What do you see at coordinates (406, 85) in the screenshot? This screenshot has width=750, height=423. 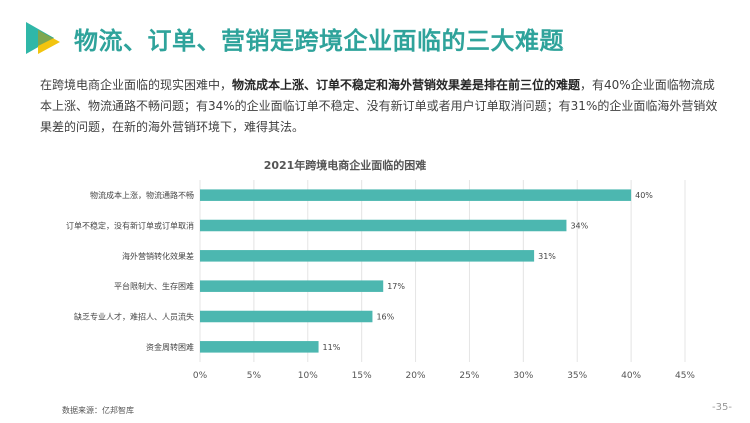 I see `intro-highlight: 物流成本上涨、订单不稳定和海外营销效果差是排在前三位的难题` at bounding box center [406, 85].